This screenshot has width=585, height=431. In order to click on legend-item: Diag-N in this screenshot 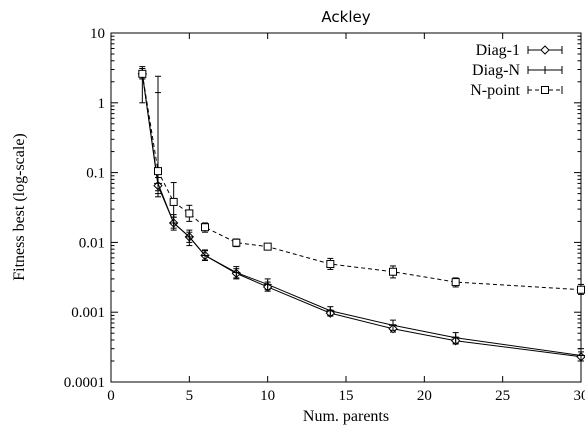, I will do `click(517, 70)`.